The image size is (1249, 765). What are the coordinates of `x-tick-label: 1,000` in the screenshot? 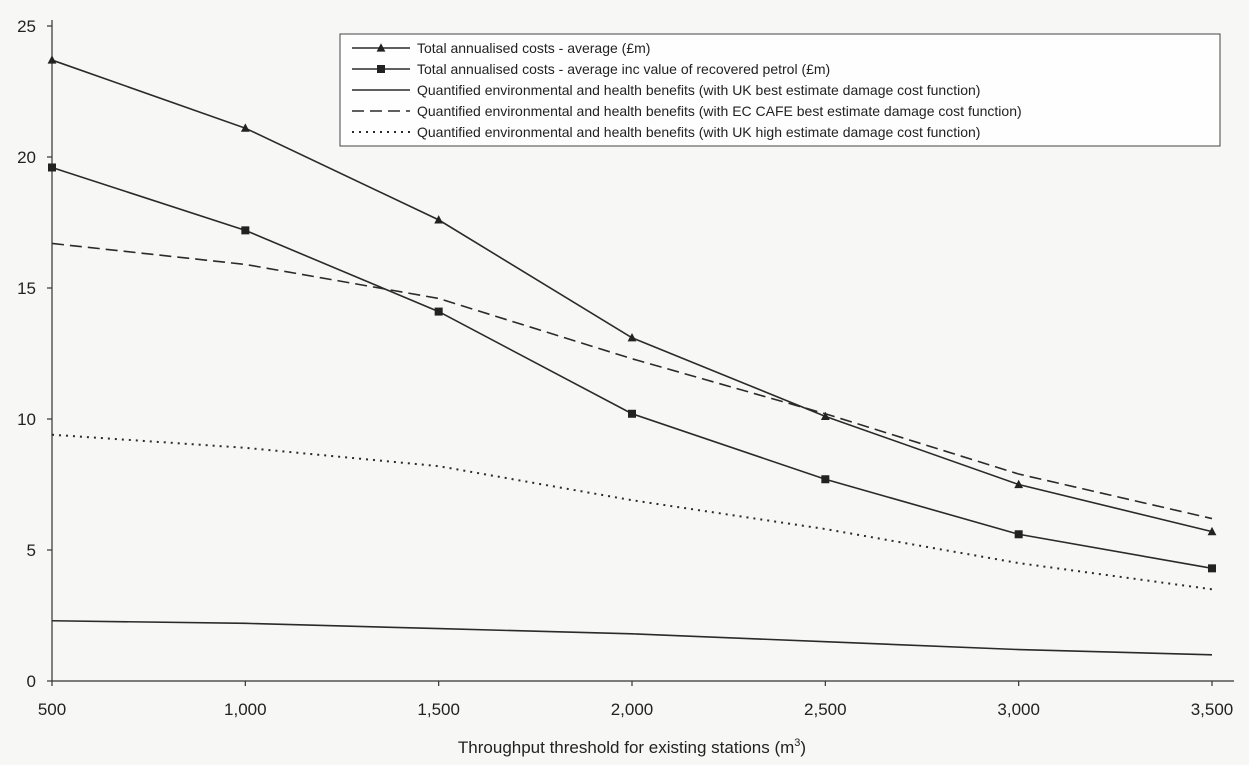 It's located at (245, 709).